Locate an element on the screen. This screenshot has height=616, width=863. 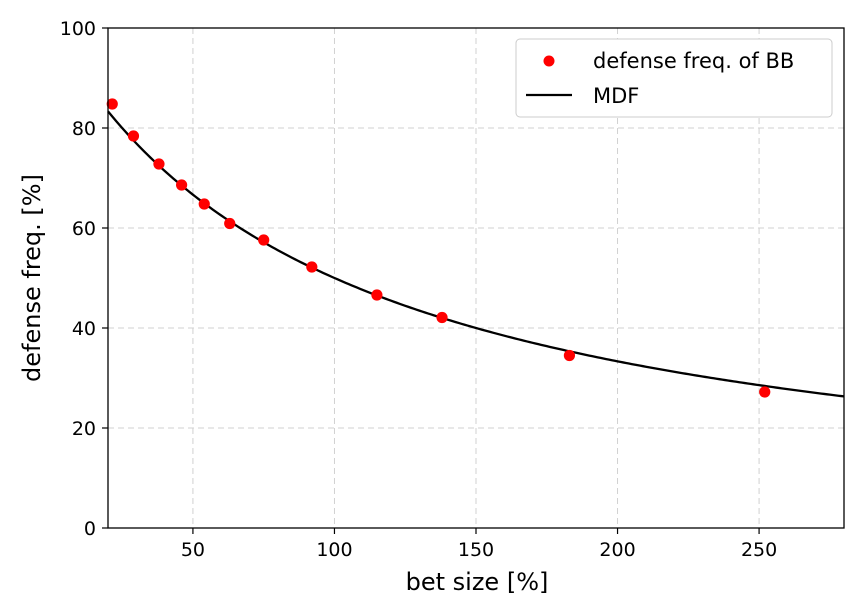
y-tick-label: 60 is located at coordinates (84, 229).